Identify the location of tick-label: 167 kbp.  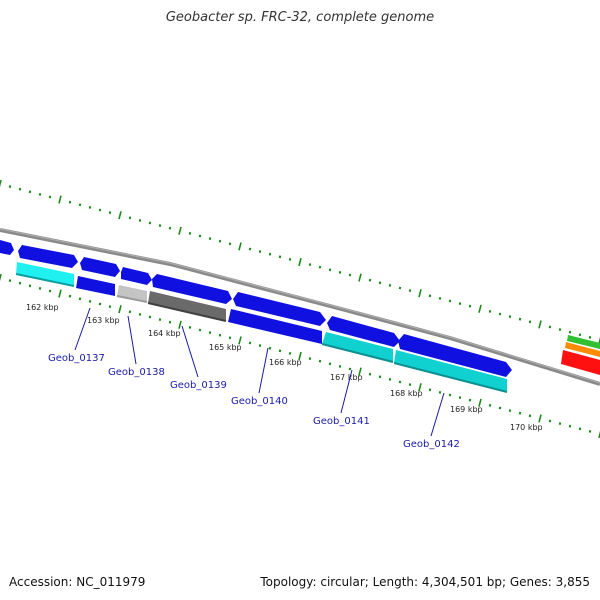
(346, 377).